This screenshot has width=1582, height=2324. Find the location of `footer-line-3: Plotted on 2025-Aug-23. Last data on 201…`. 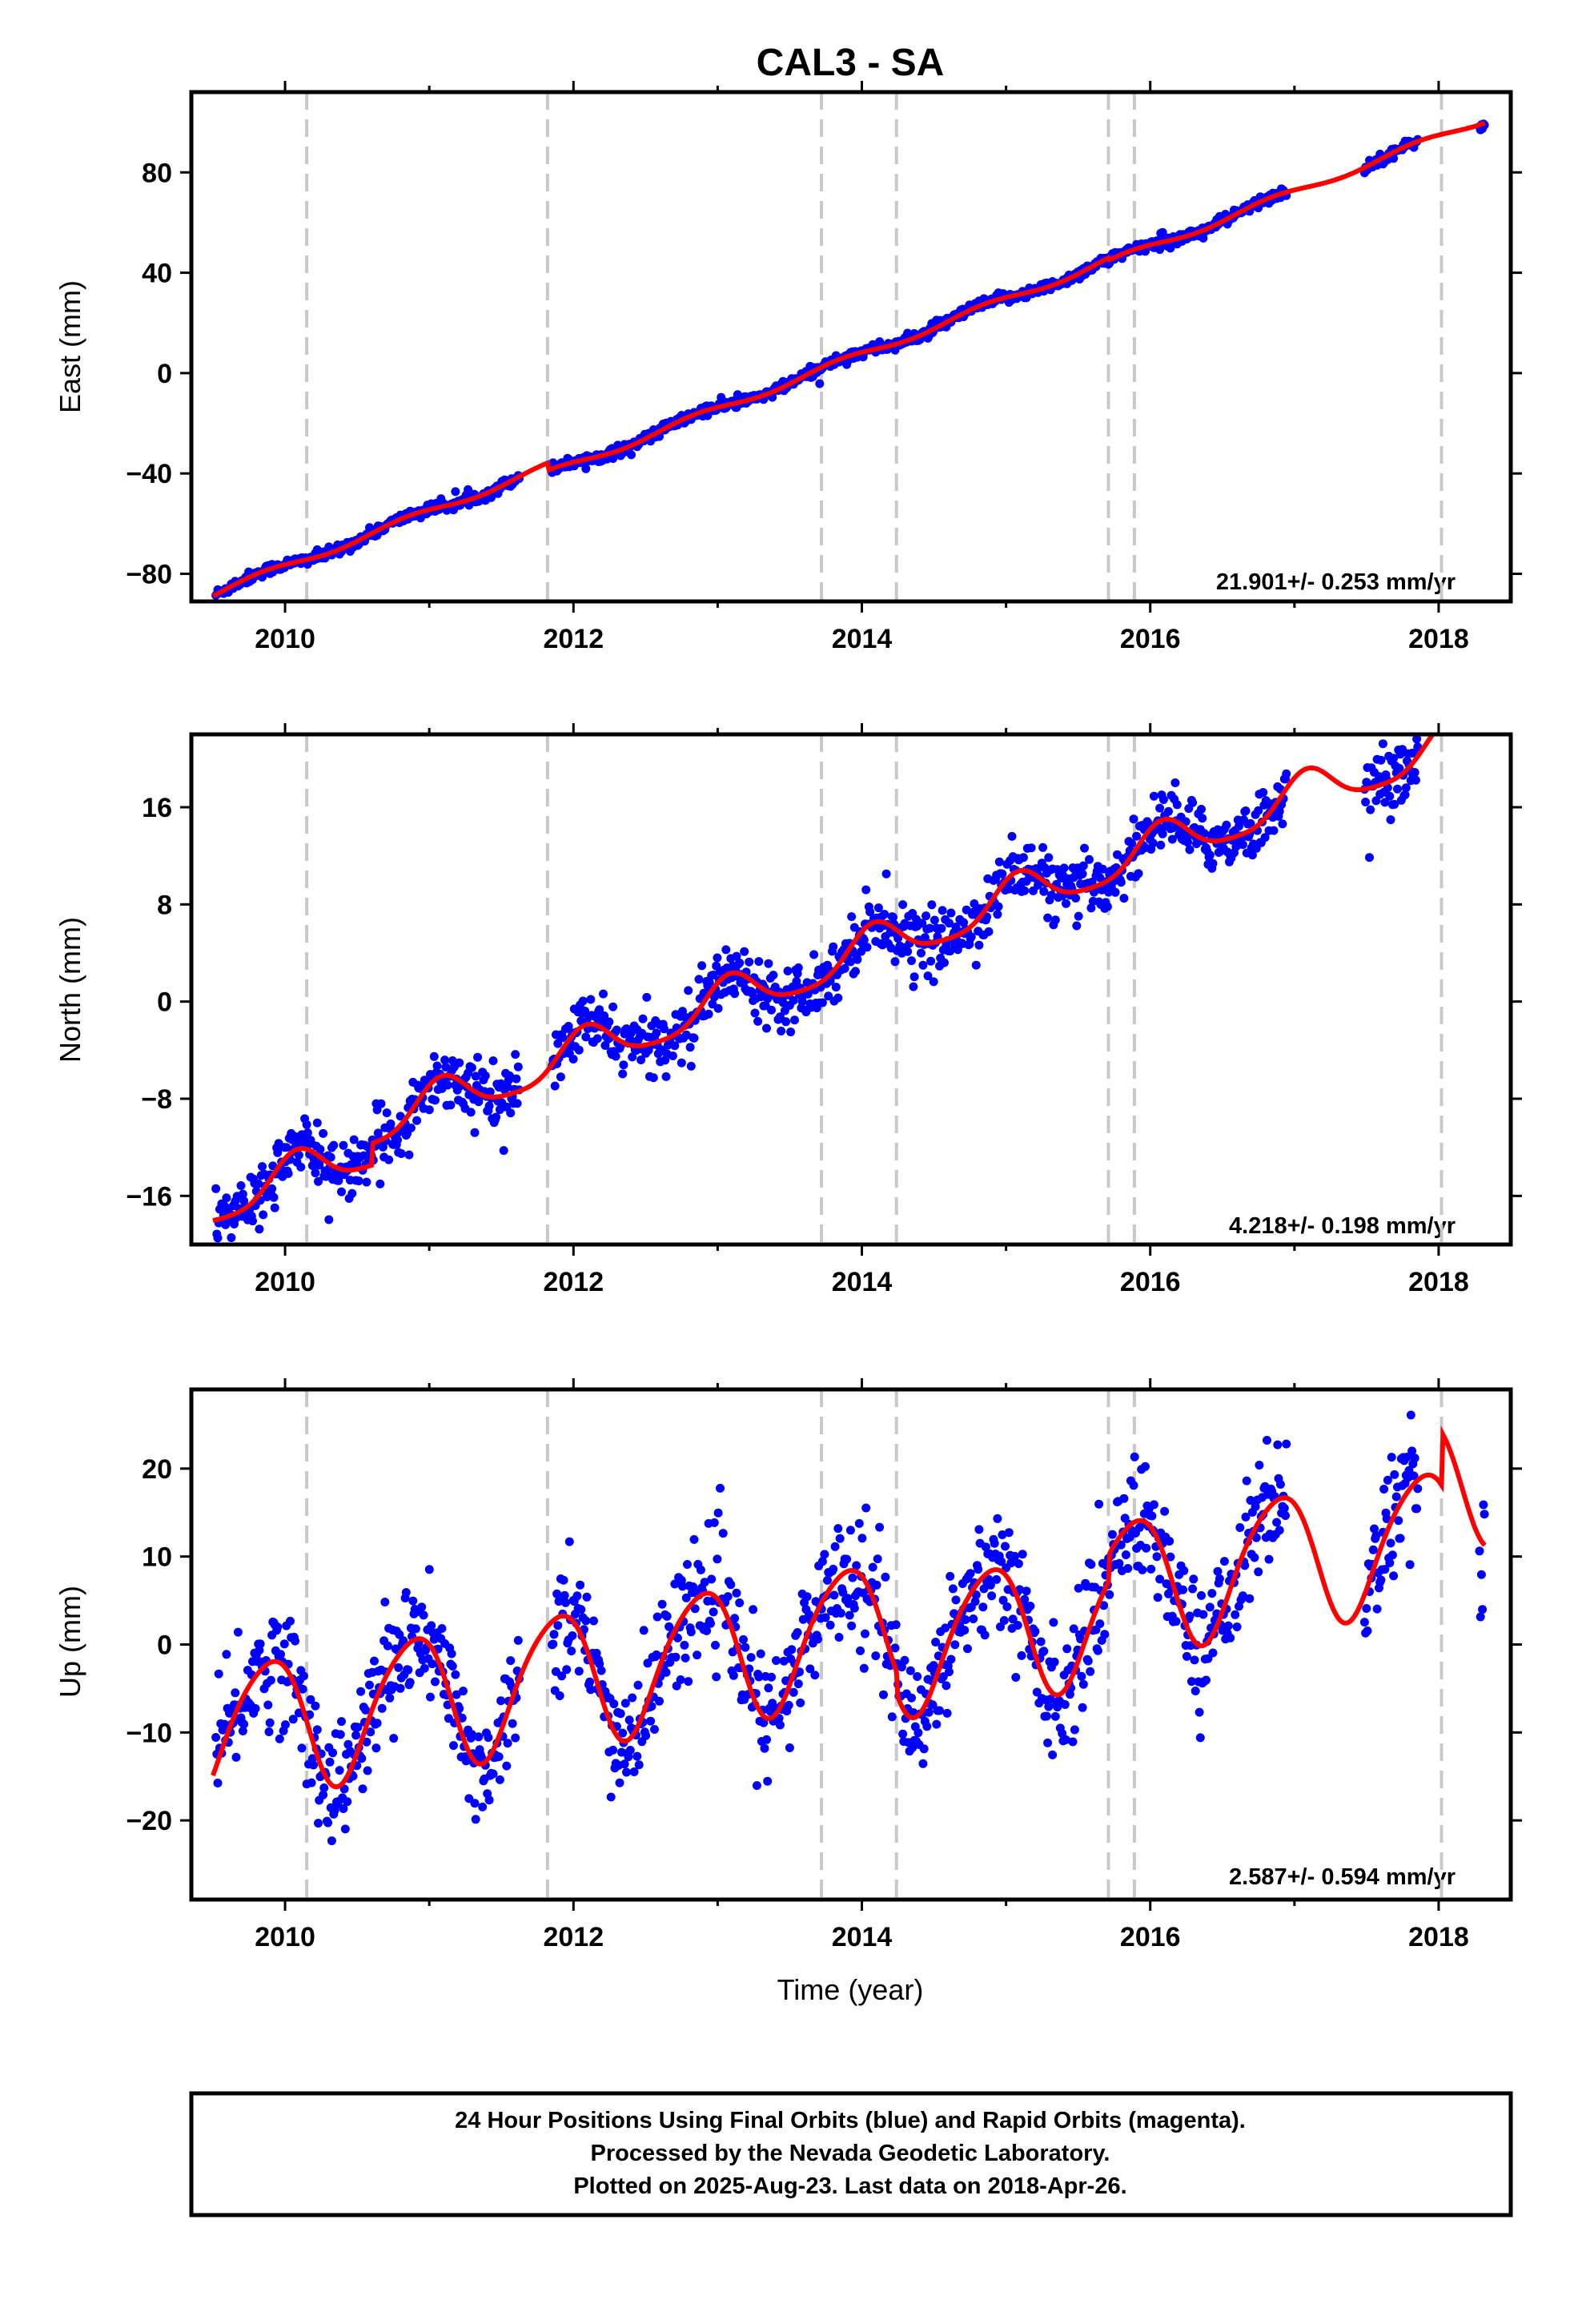

footer-line-3: Plotted on 2025-Aug-23. Last data on 201… is located at coordinates (849, 2186).